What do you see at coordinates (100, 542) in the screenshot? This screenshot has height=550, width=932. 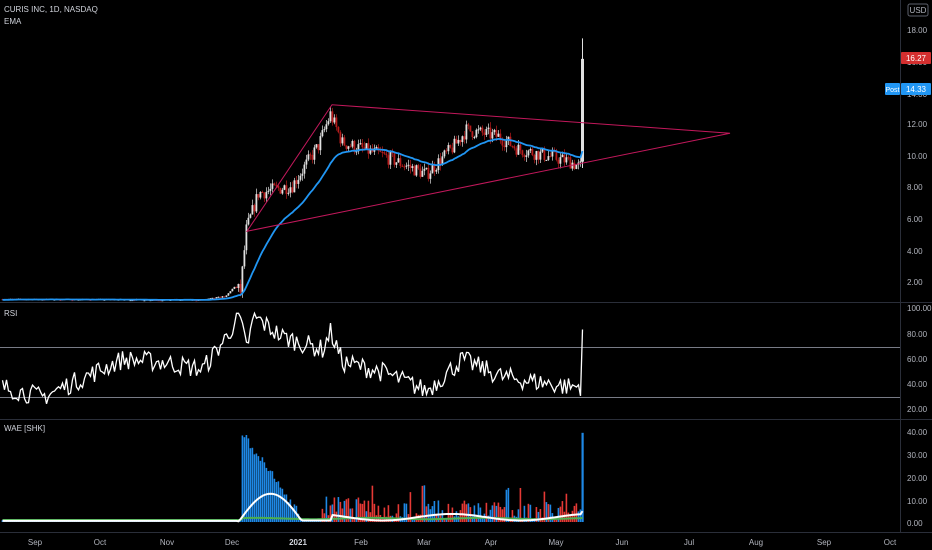 I see `time-tick: Oct` at bounding box center [100, 542].